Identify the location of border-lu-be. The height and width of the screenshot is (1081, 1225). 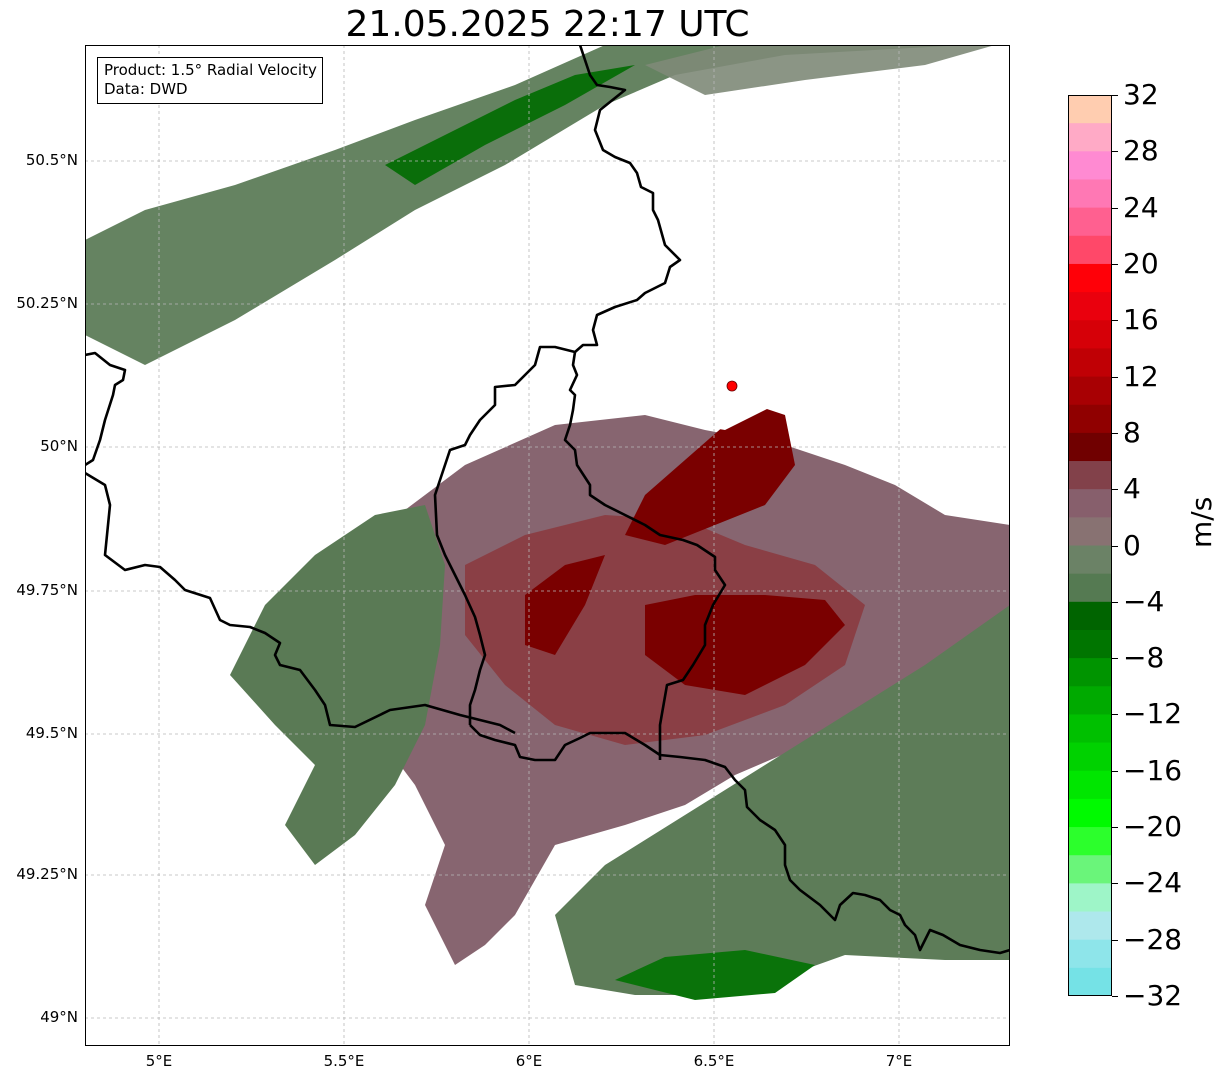
(504, 535).